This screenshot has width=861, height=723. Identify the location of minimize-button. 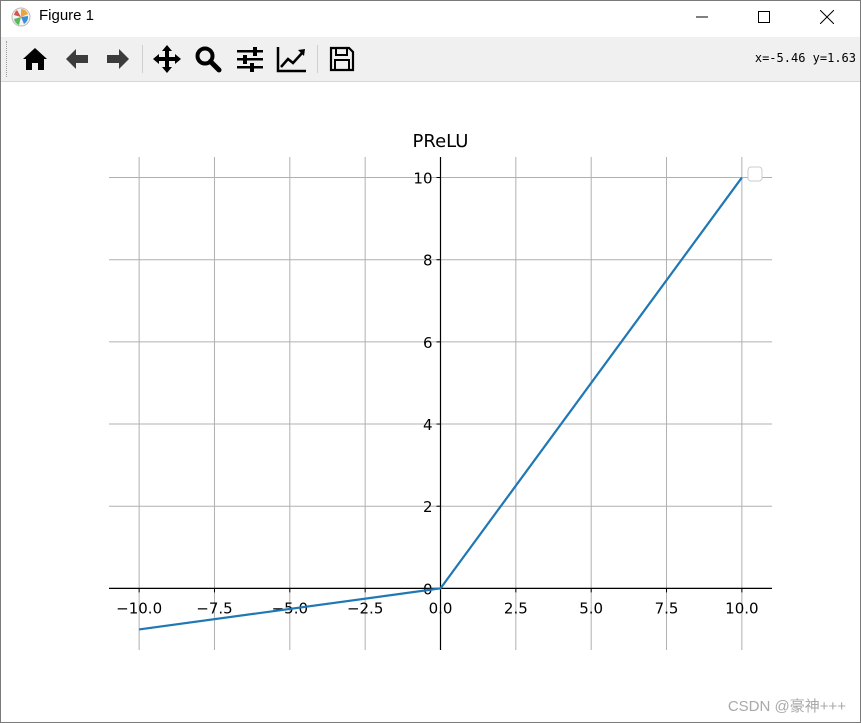
(702, 17).